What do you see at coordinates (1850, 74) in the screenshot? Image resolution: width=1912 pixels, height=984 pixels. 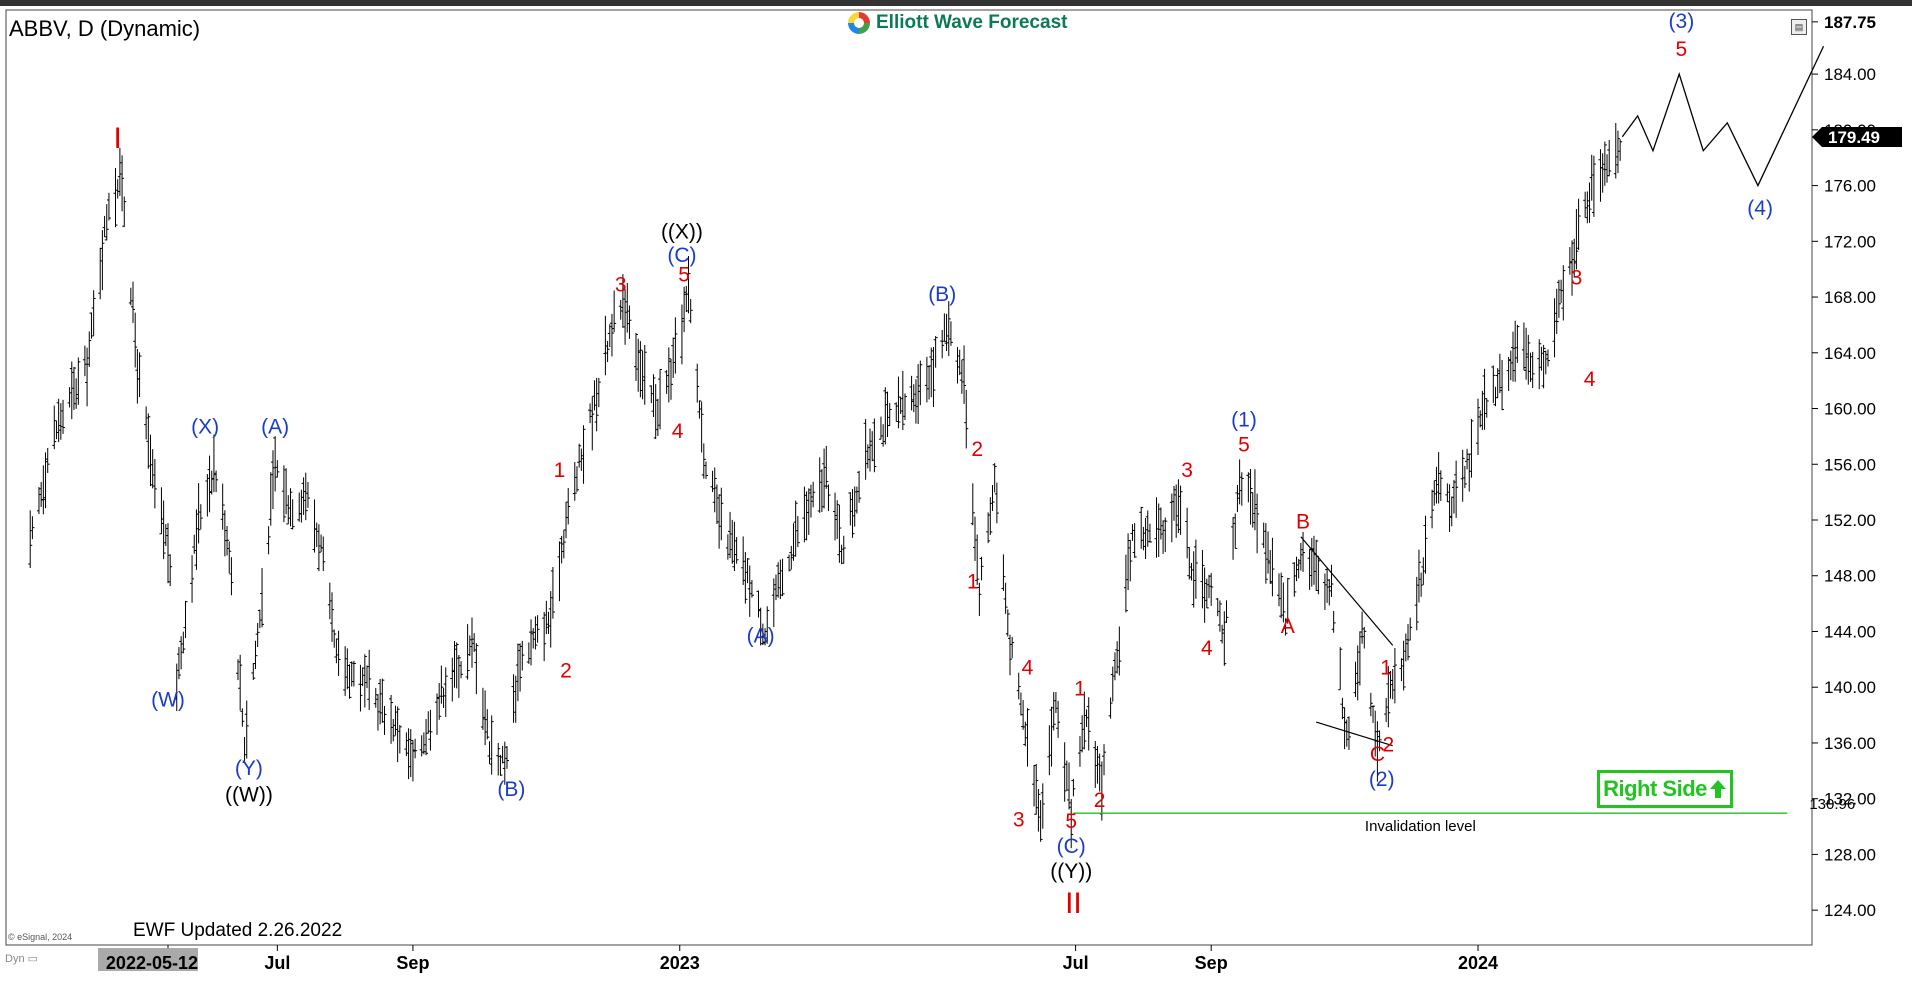 I see `y-tick-label: 184.00` at bounding box center [1850, 74].